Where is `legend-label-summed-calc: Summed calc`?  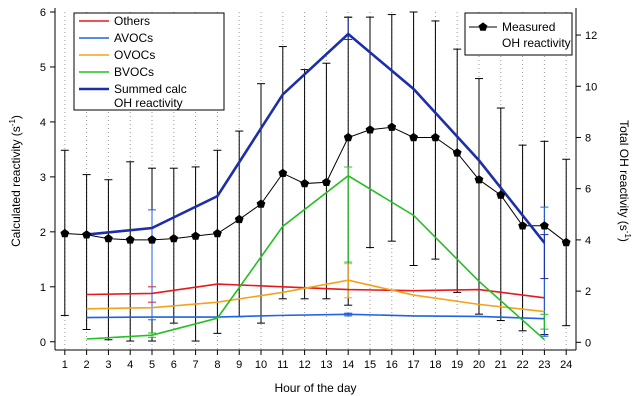 legend-label-summed-calc: Summed calc is located at coordinates (150, 89).